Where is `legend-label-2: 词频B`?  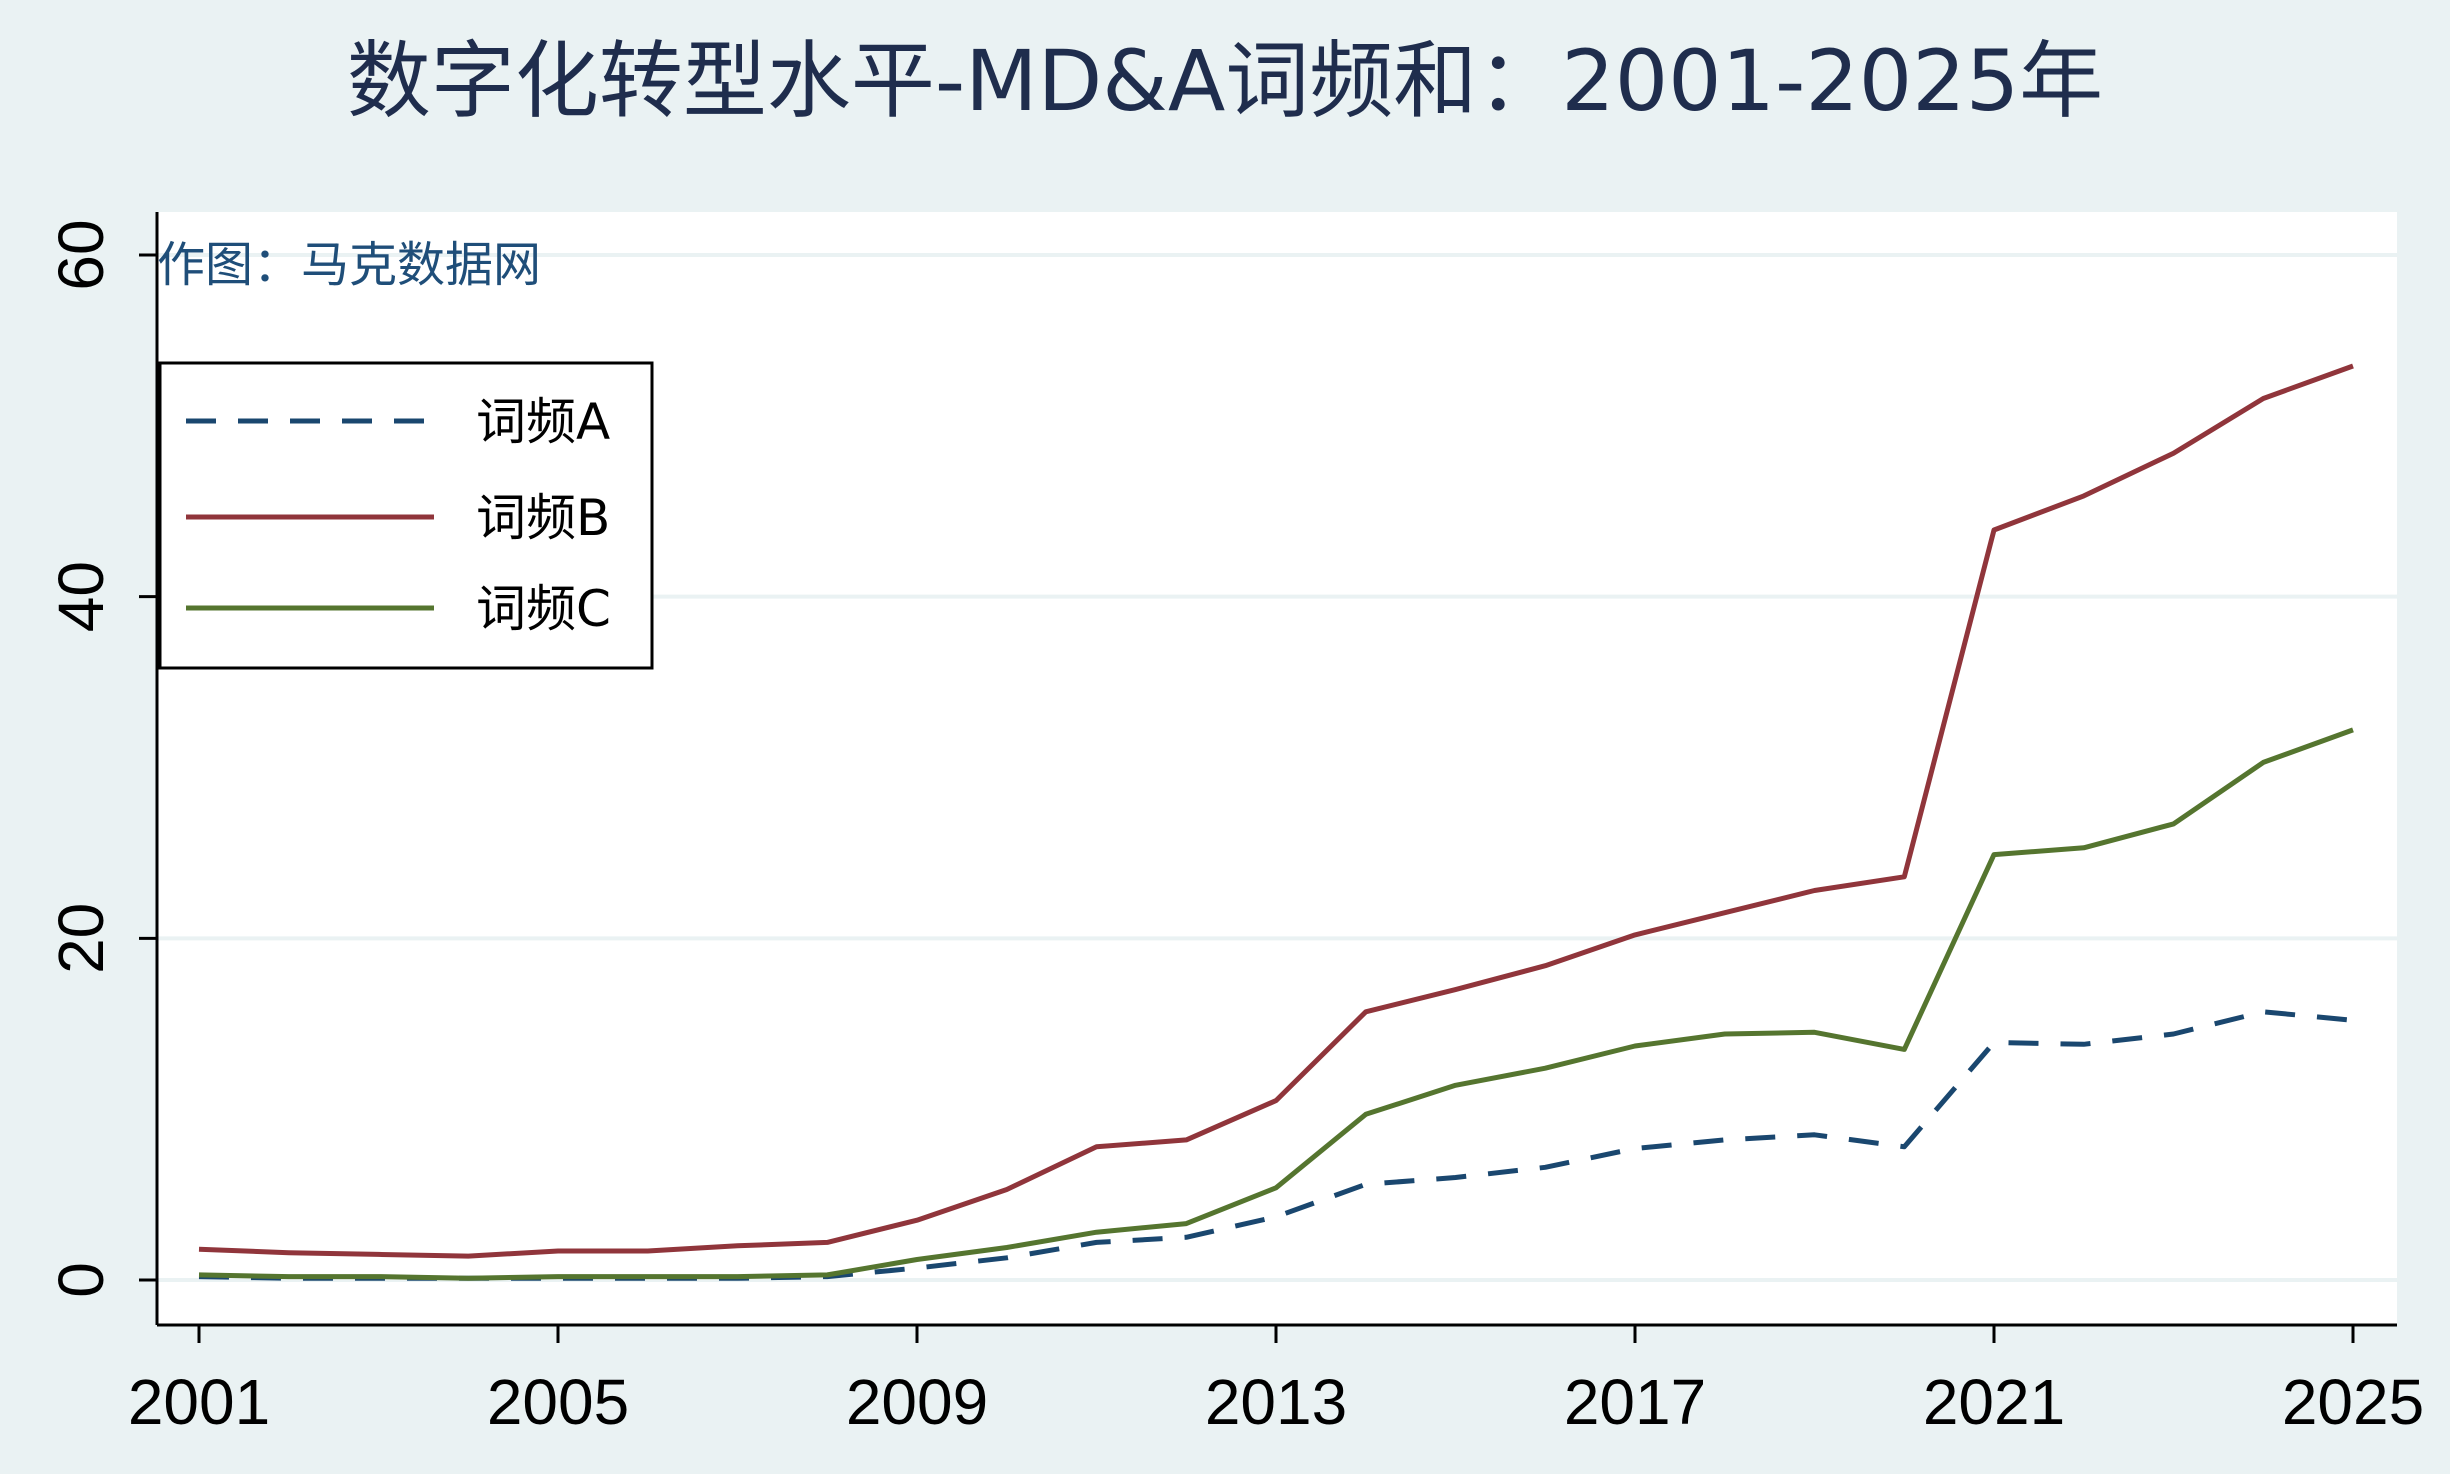 legend-label-2: 词频B is located at coordinates (543, 518).